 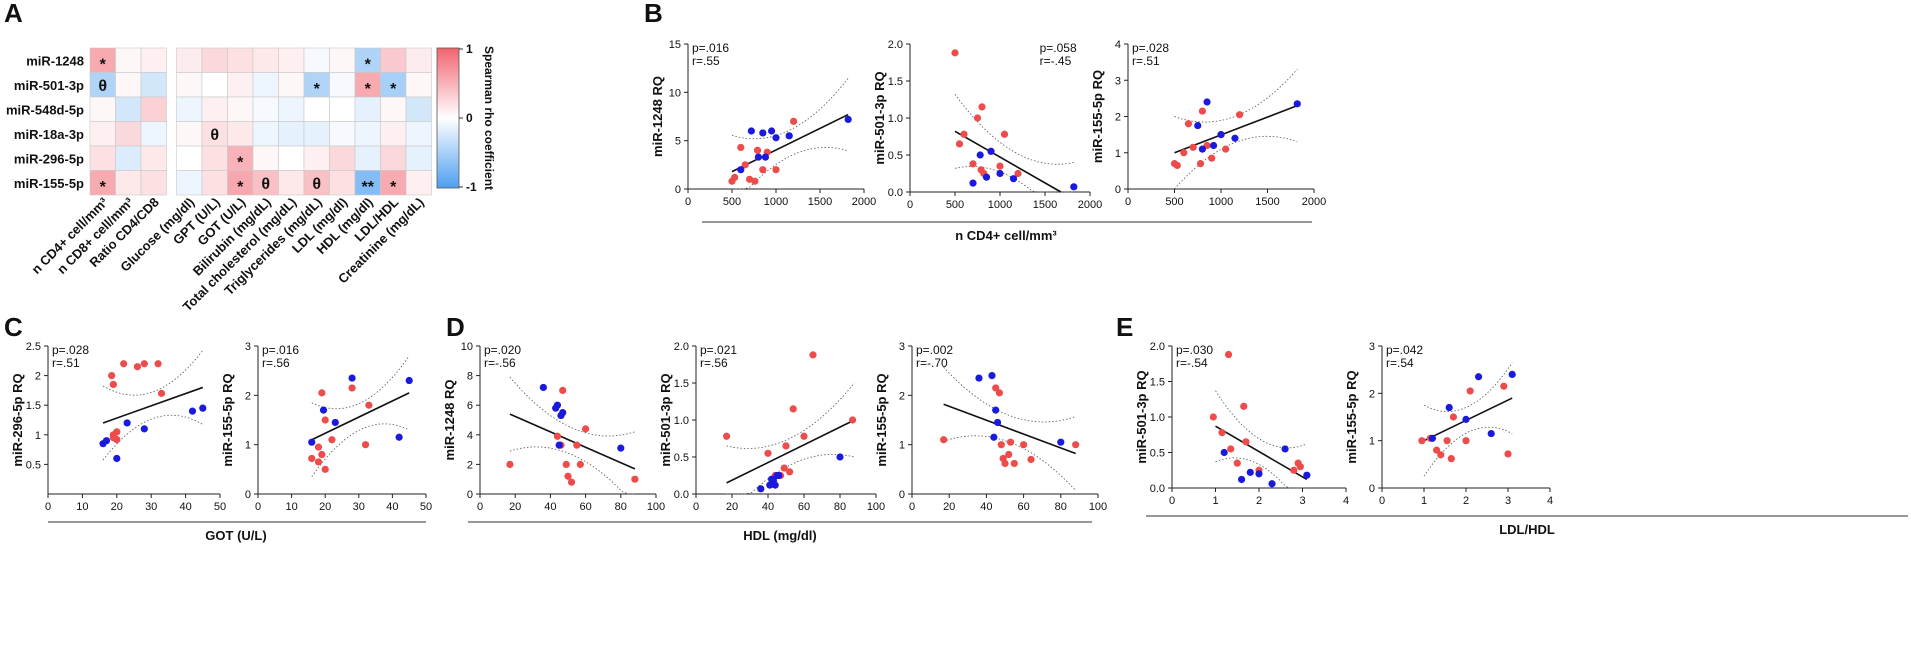 What do you see at coordinates (1215, 501) in the screenshot?
I see `x-tick-label: 1` at bounding box center [1215, 501].